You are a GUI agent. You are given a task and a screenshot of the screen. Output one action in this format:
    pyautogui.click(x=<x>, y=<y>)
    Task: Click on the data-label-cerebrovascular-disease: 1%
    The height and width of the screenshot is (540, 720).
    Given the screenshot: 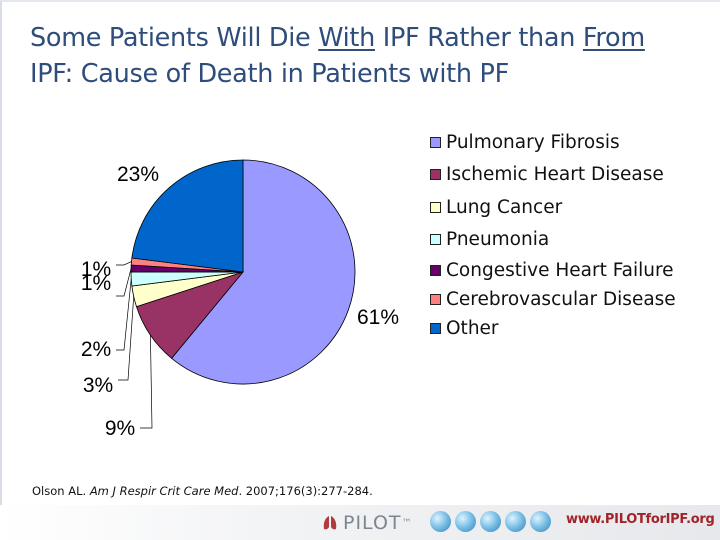 What is the action you would take?
    pyautogui.click(x=96, y=269)
    